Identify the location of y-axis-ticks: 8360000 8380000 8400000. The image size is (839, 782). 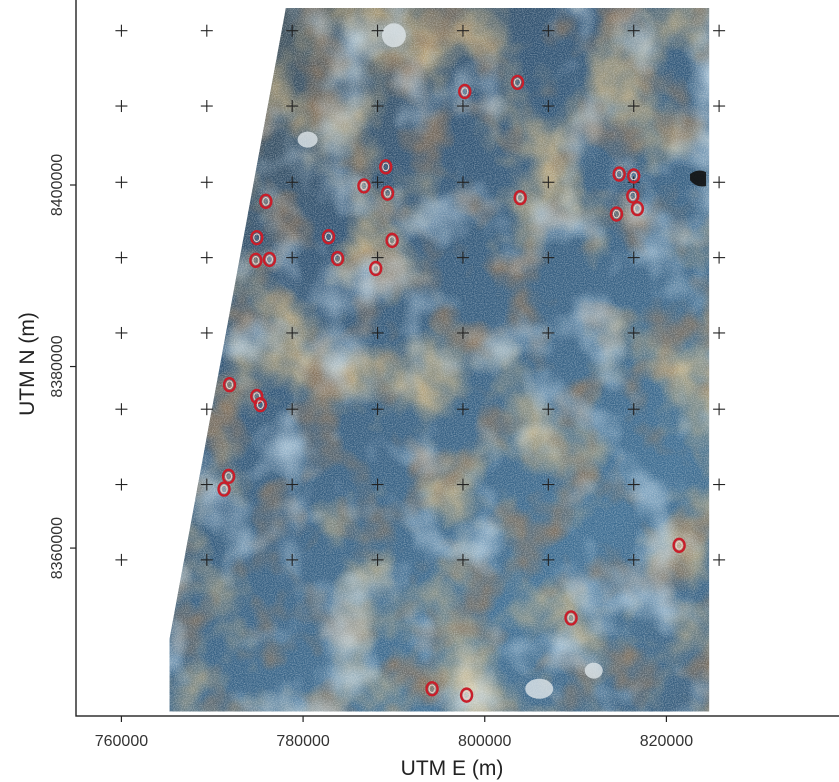
(62, 366).